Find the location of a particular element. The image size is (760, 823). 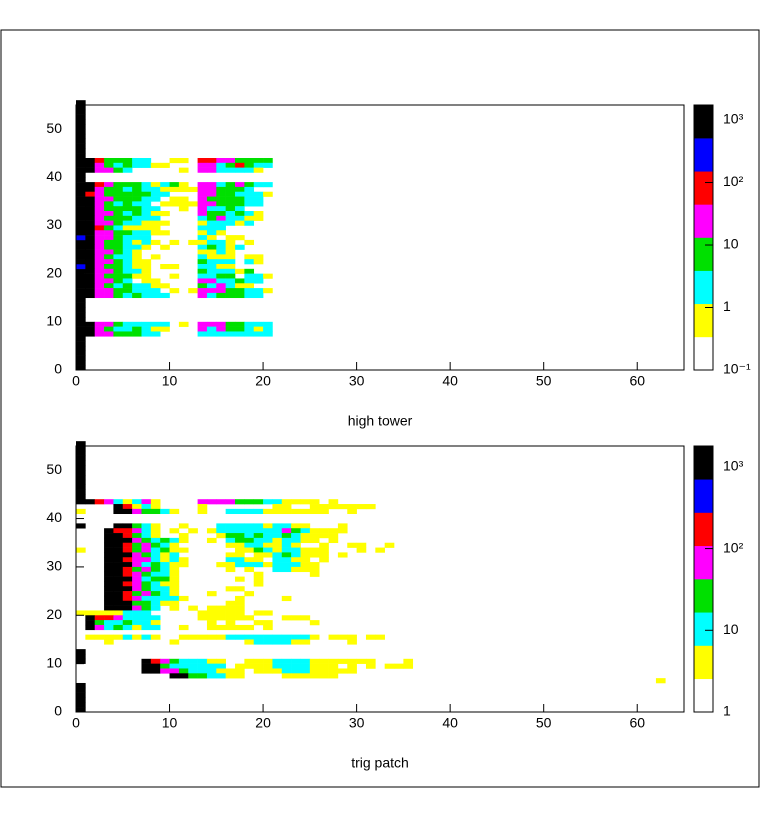

palette-band is located at coordinates (703, 496).